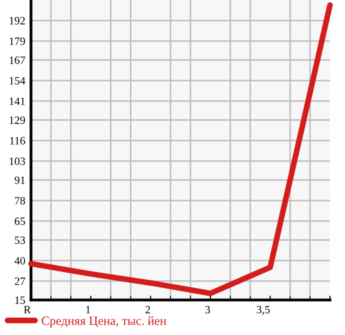 This screenshot has height=335, width=345. Describe the element at coordinates (17, 20) in the screenshot. I see `y-tick-label: 192` at that location.